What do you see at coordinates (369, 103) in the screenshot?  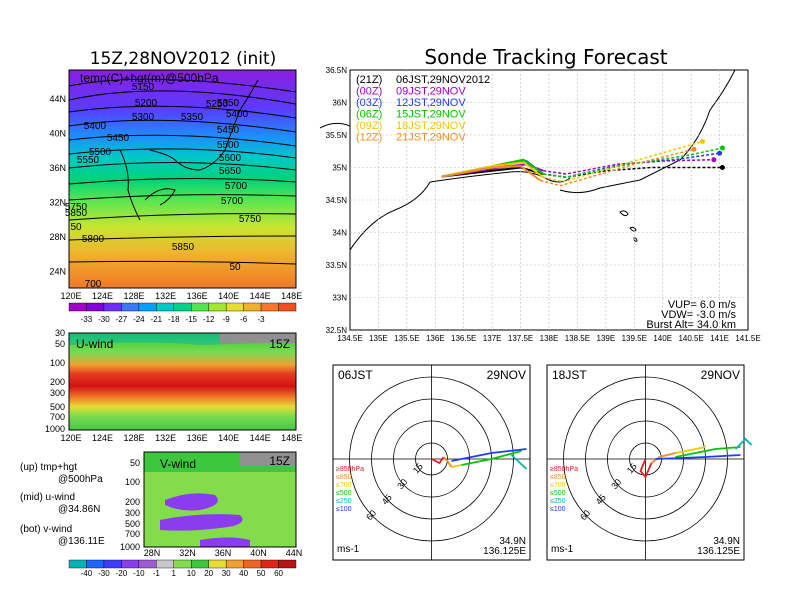 I see `legend-code: (03Z)` at bounding box center [369, 103].